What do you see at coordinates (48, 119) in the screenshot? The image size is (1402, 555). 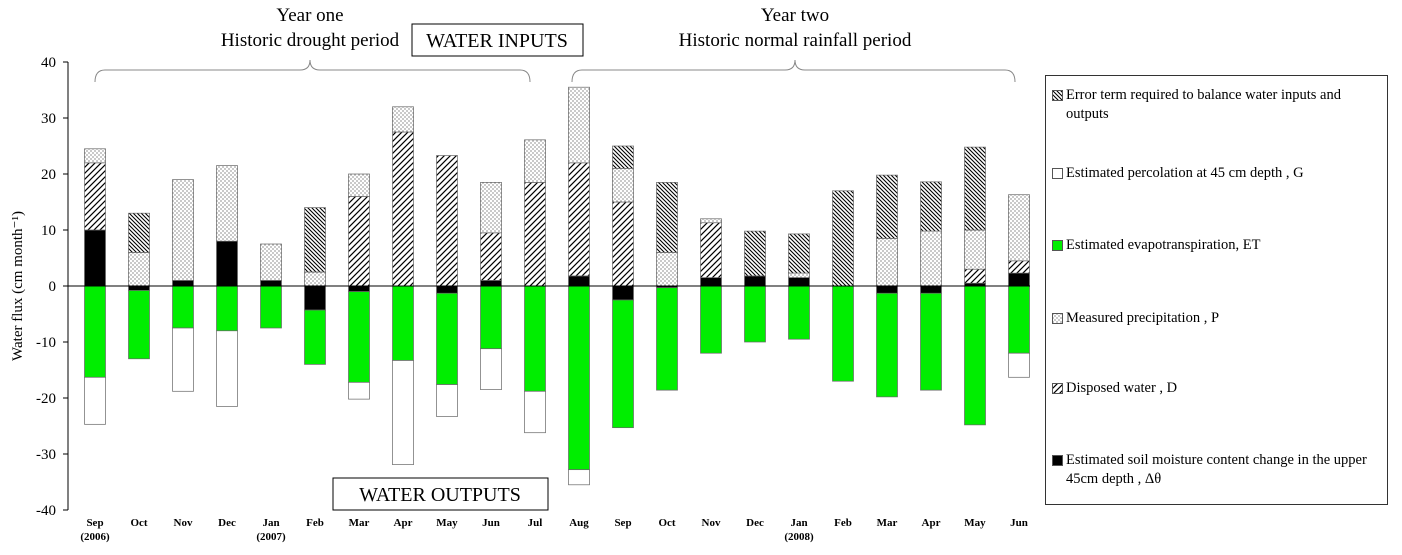 I see `y-tick-label: 30` at bounding box center [48, 119].